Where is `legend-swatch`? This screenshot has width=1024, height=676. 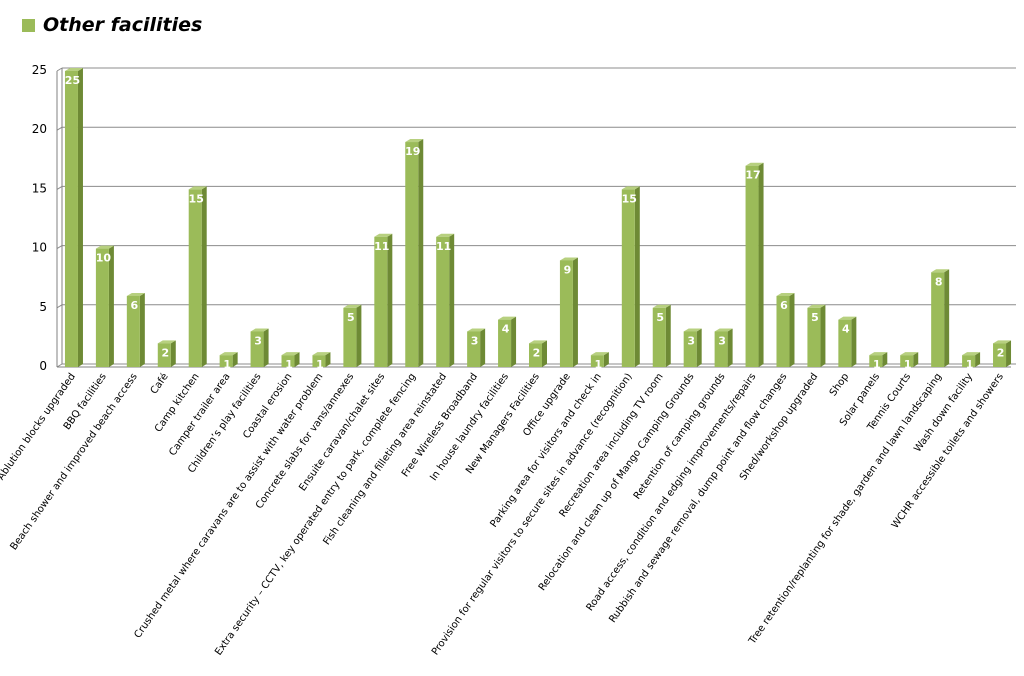 legend-swatch is located at coordinates (28, 25).